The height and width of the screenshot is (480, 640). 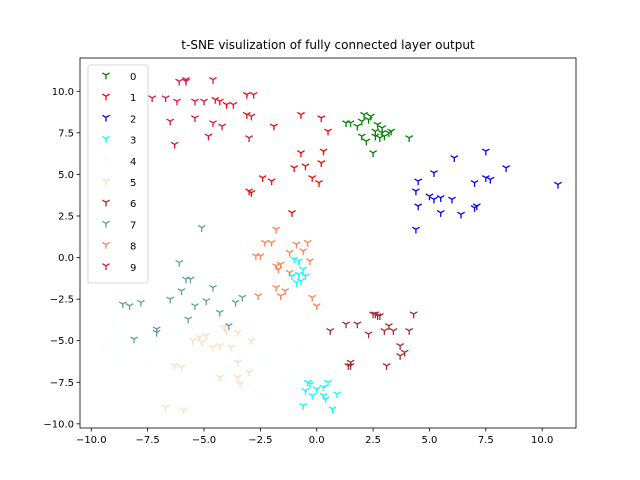 I want to click on x-tick-label: 0.0, so click(x=317, y=440).